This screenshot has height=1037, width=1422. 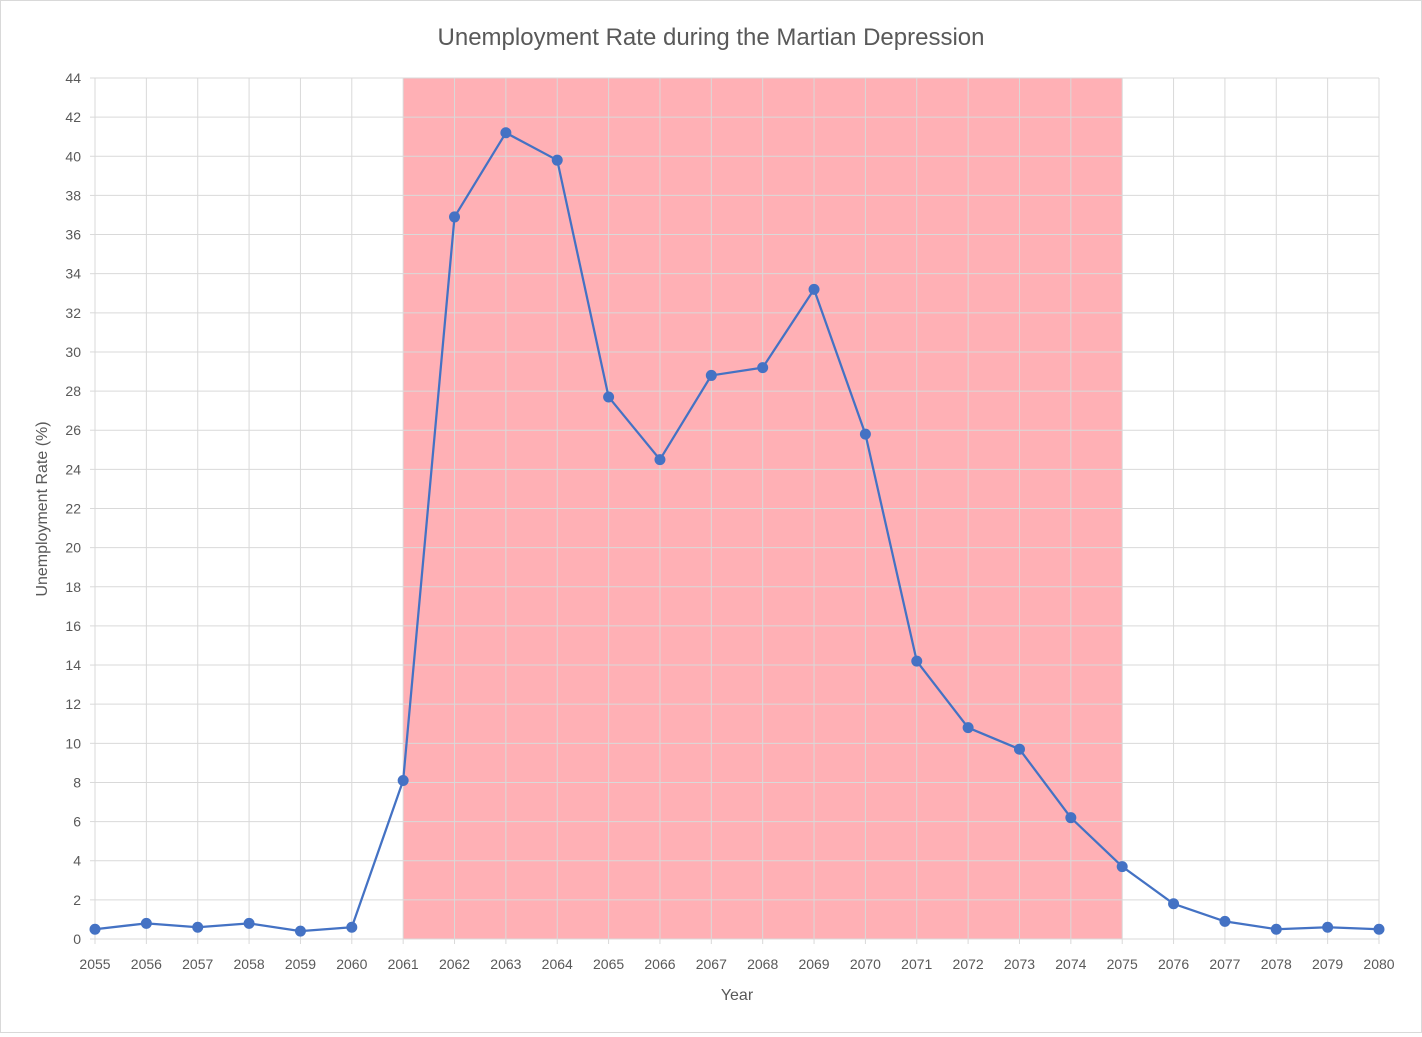 I want to click on y-tick-label: 10, so click(x=73, y=743).